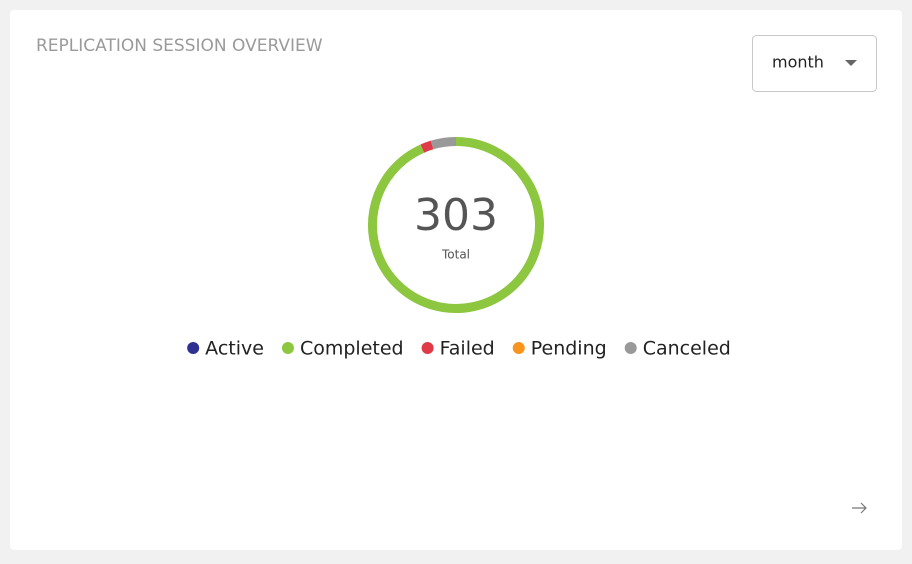  What do you see at coordinates (798, 62) in the screenshot?
I see `dropdown-value: month` at bounding box center [798, 62].